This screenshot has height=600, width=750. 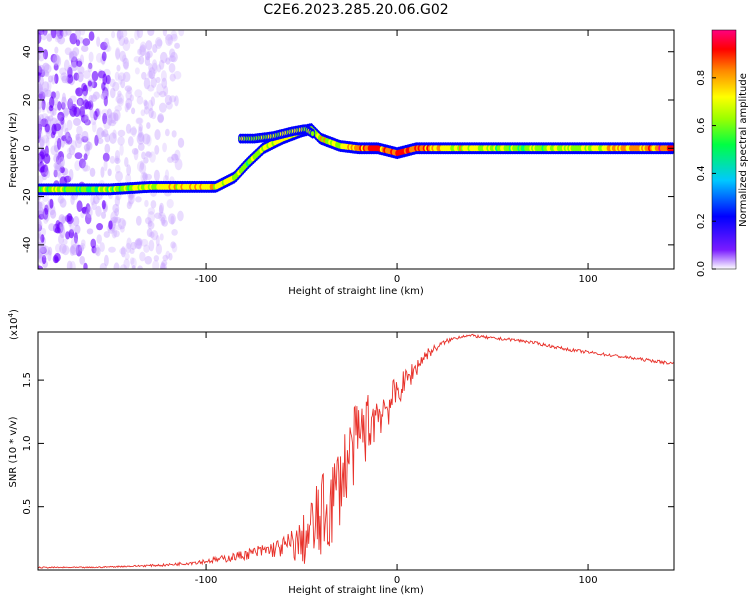 I want to click on colorbar-tick-label: 0.2, so click(x=701, y=221).